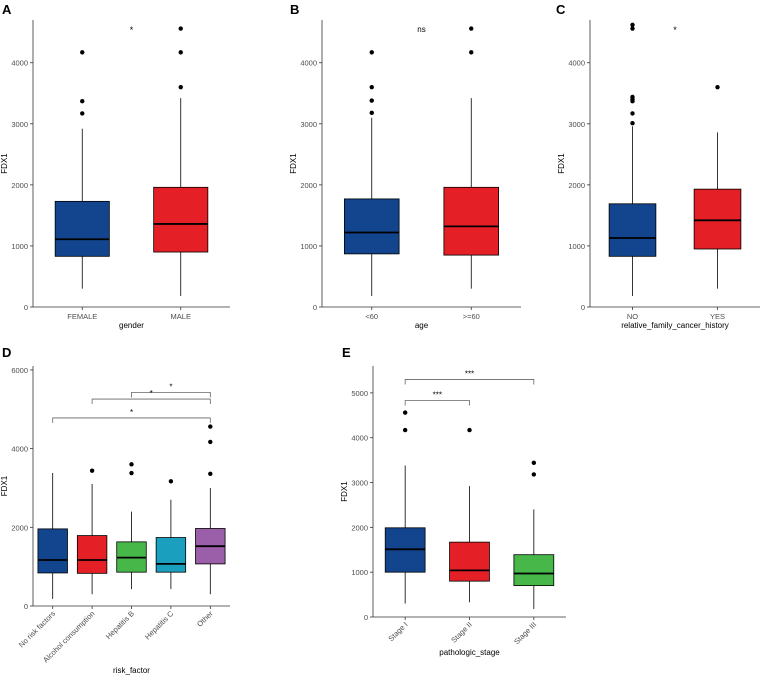  What do you see at coordinates (6, 352) in the screenshot?
I see `panel-label: D` at bounding box center [6, 352].